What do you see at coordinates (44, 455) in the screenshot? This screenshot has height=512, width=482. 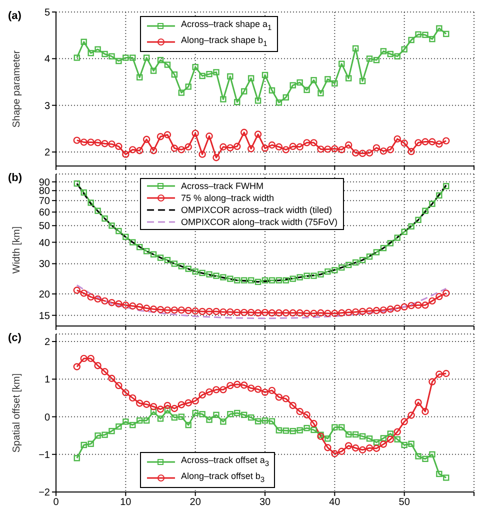 I see `y-tick-label: −1` at bounding box center [44, 455].